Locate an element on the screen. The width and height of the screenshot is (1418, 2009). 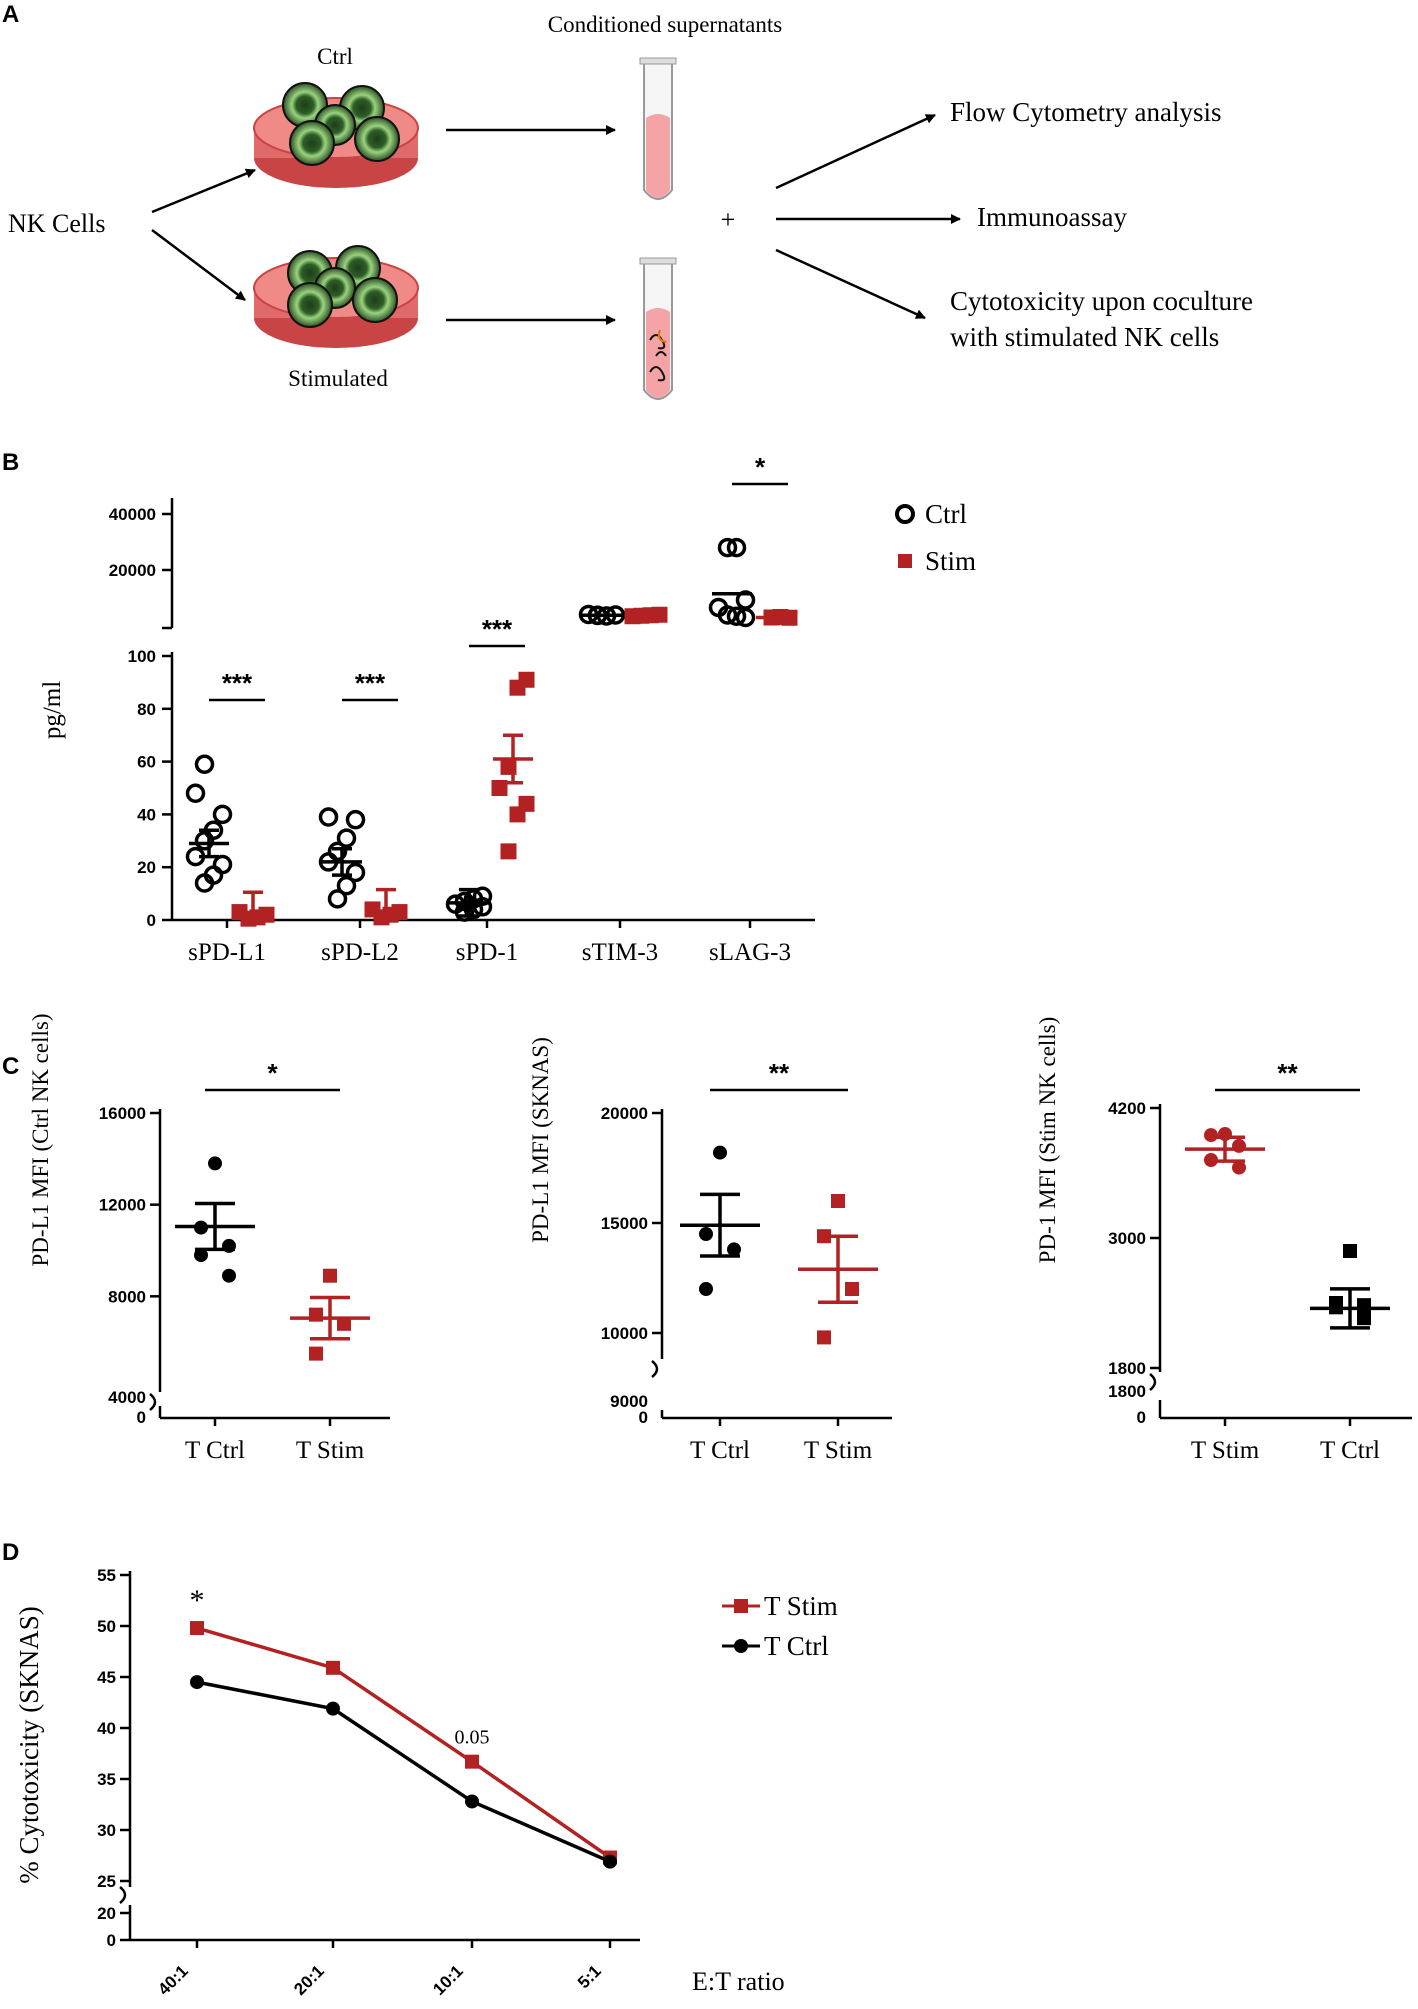
c2-category-1: T Stim is located at coordinates (838, 1450).